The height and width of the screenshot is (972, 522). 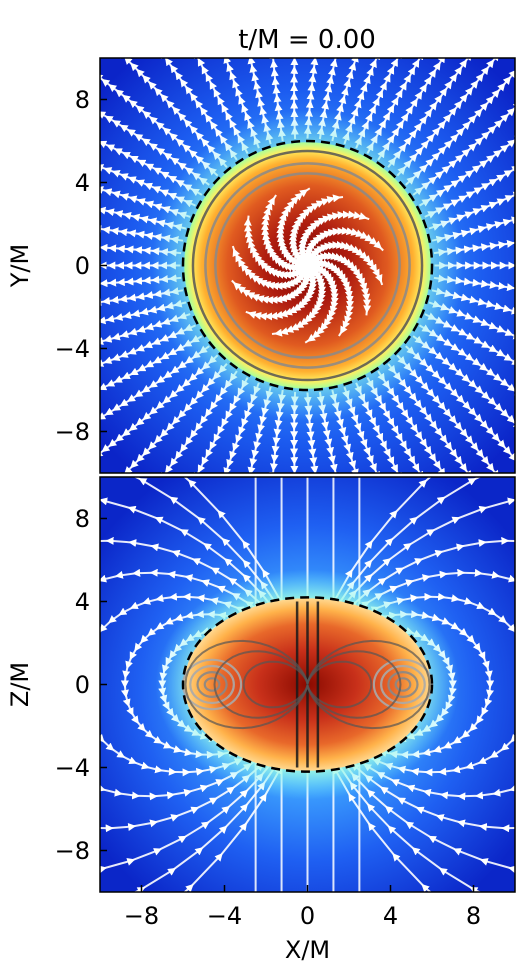 I want to click on bottom-boundary-dashed, so click(x=307, y=684).